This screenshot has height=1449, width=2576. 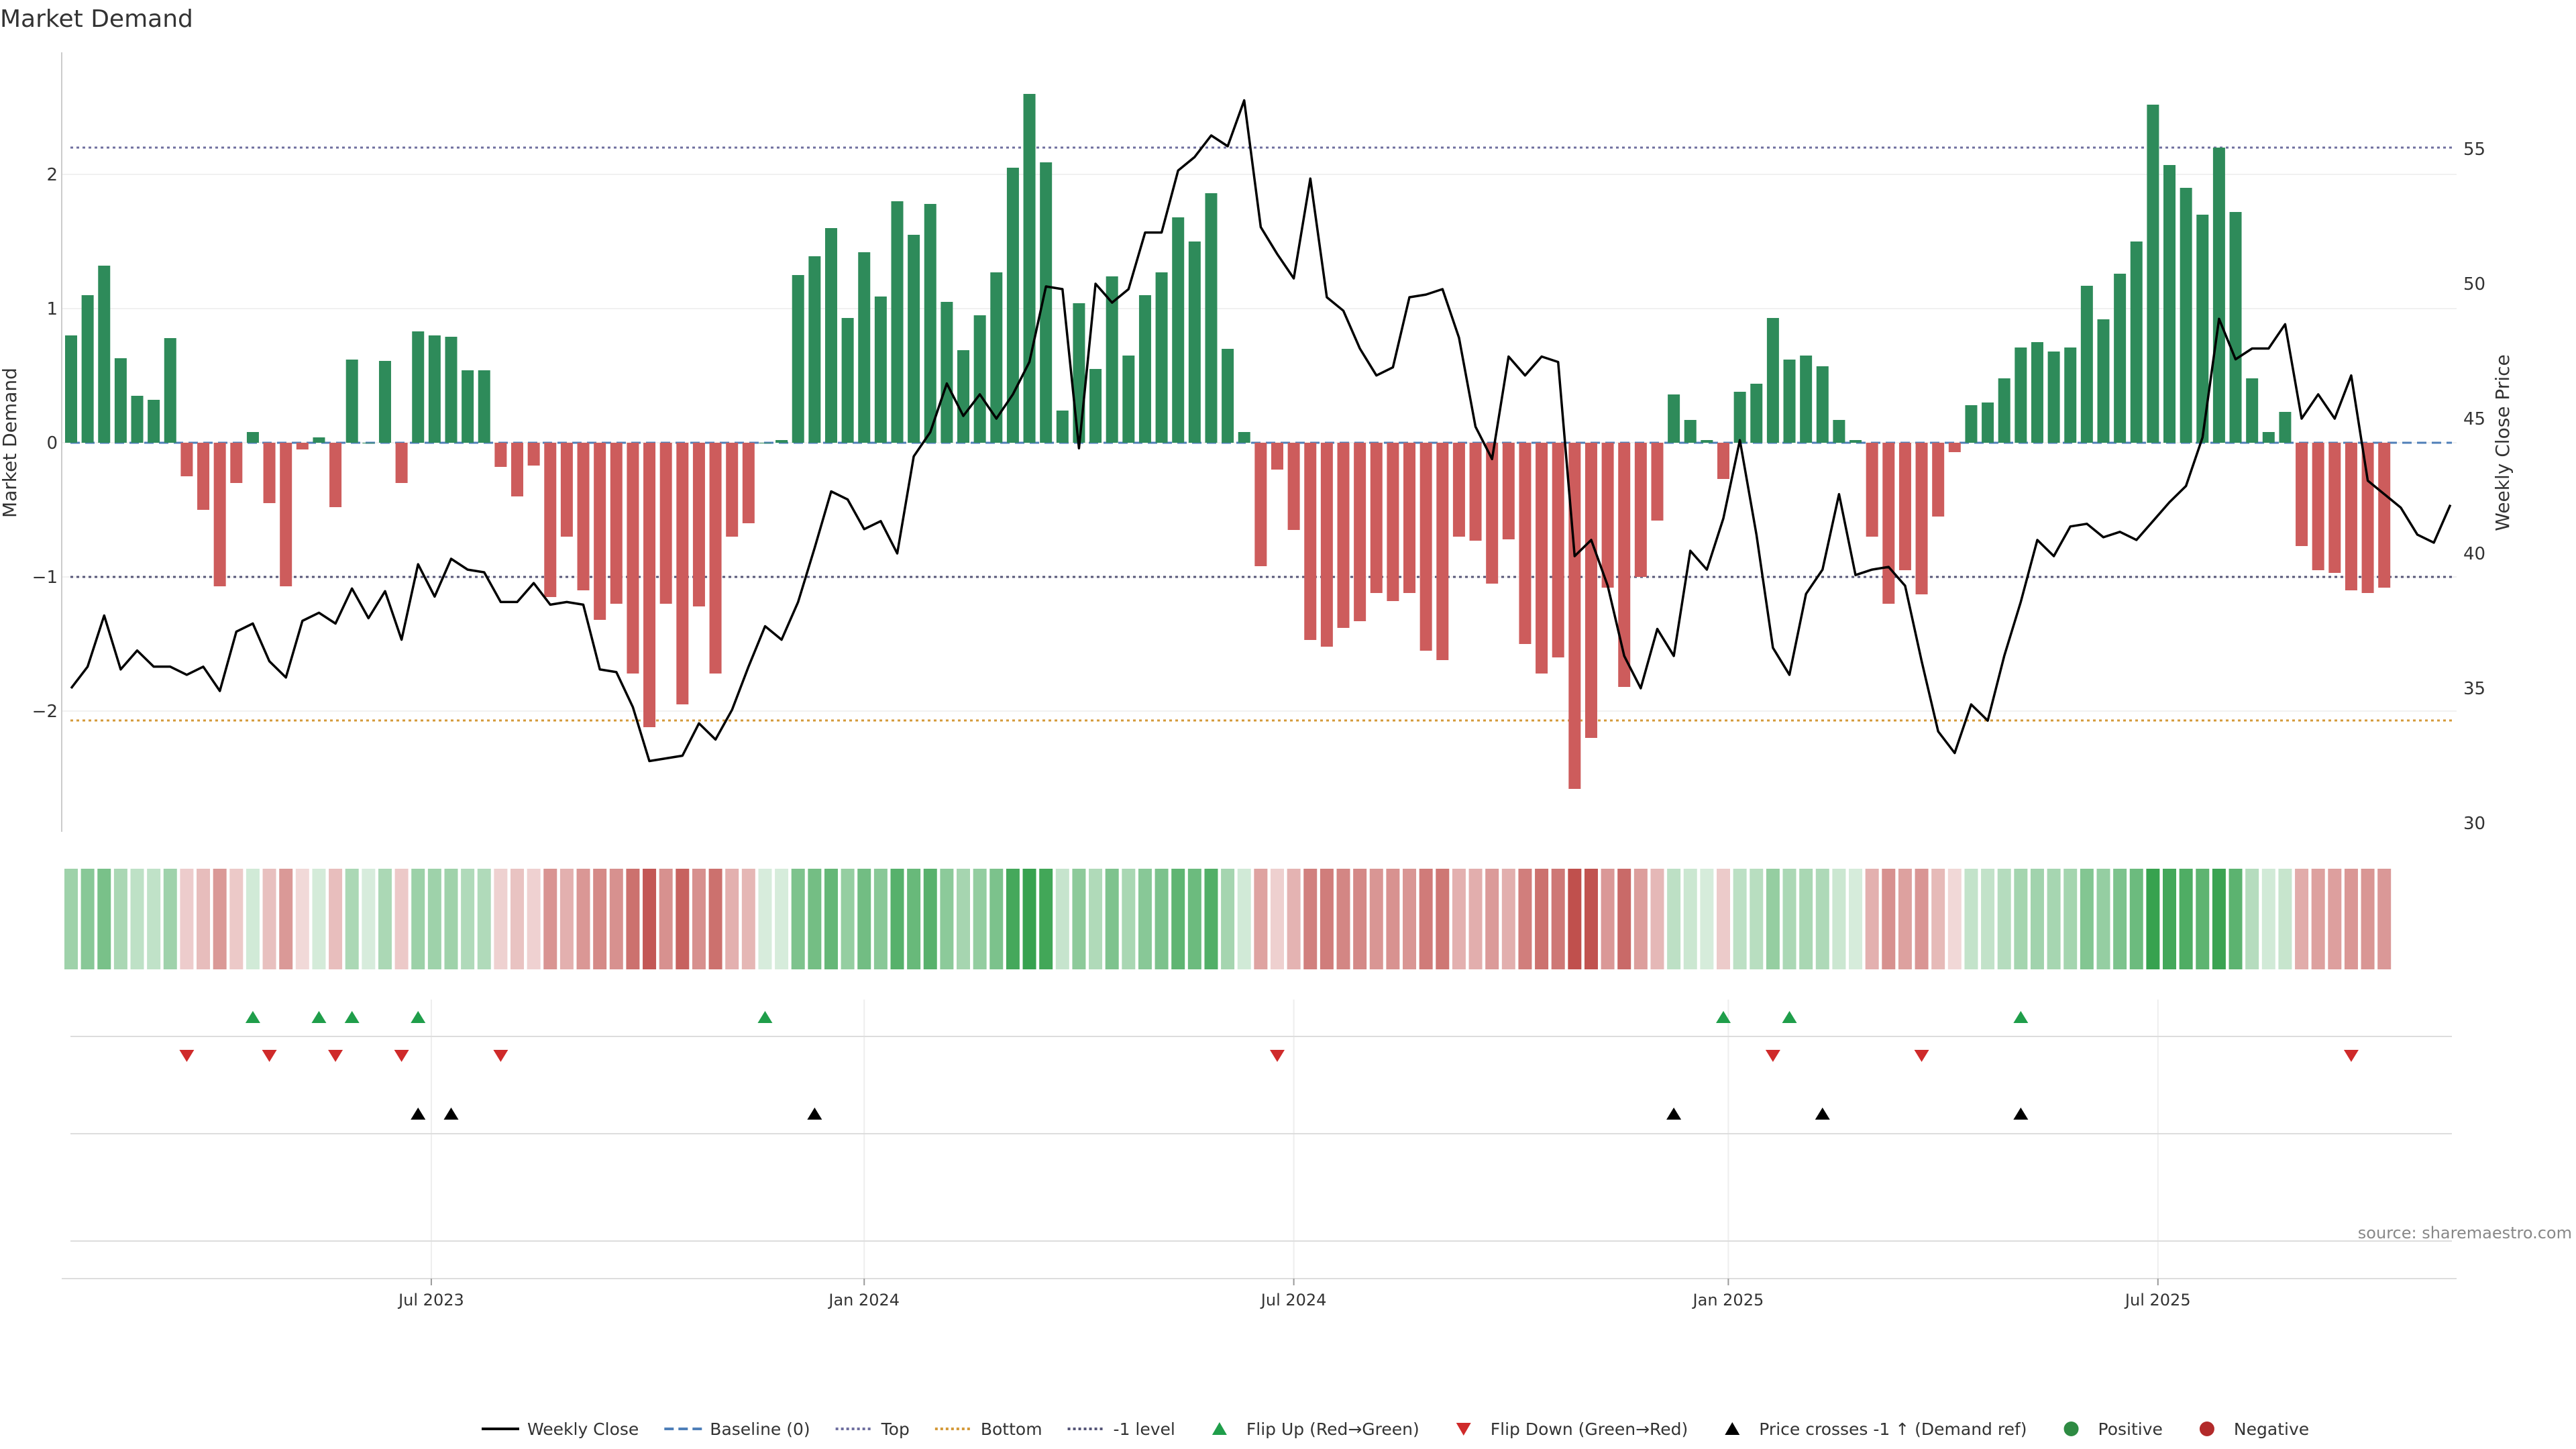 What do you see at coordinates (10, 443) in the screenshot?
I see `y-axis-label-left: Market Demand` at bounding box center [10, 443].